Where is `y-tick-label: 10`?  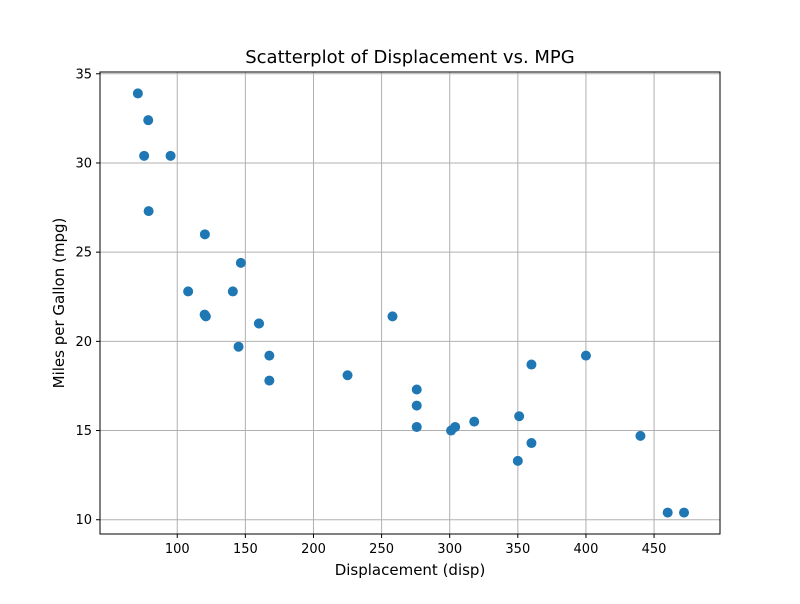 y-tick-label: 10 is located at coordinates (83, 520).